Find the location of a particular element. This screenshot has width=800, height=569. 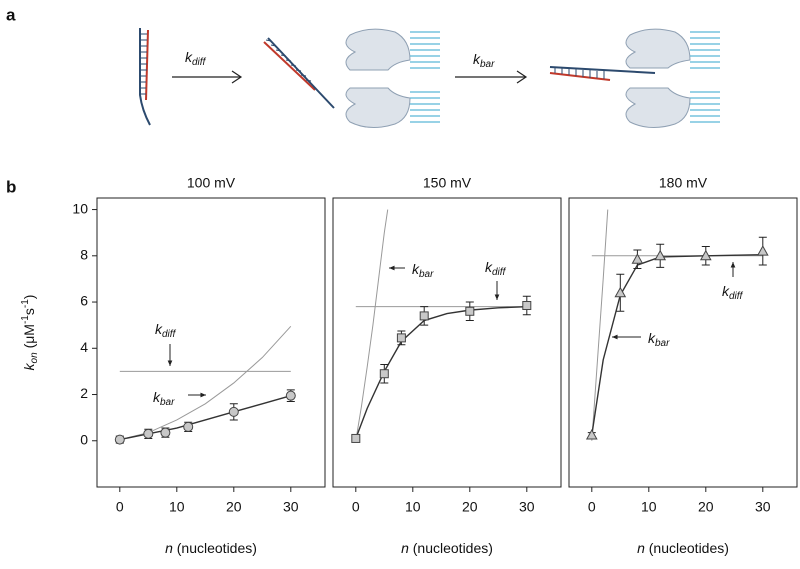

y-tick-label: 10 is located at coordinates (80, 208).